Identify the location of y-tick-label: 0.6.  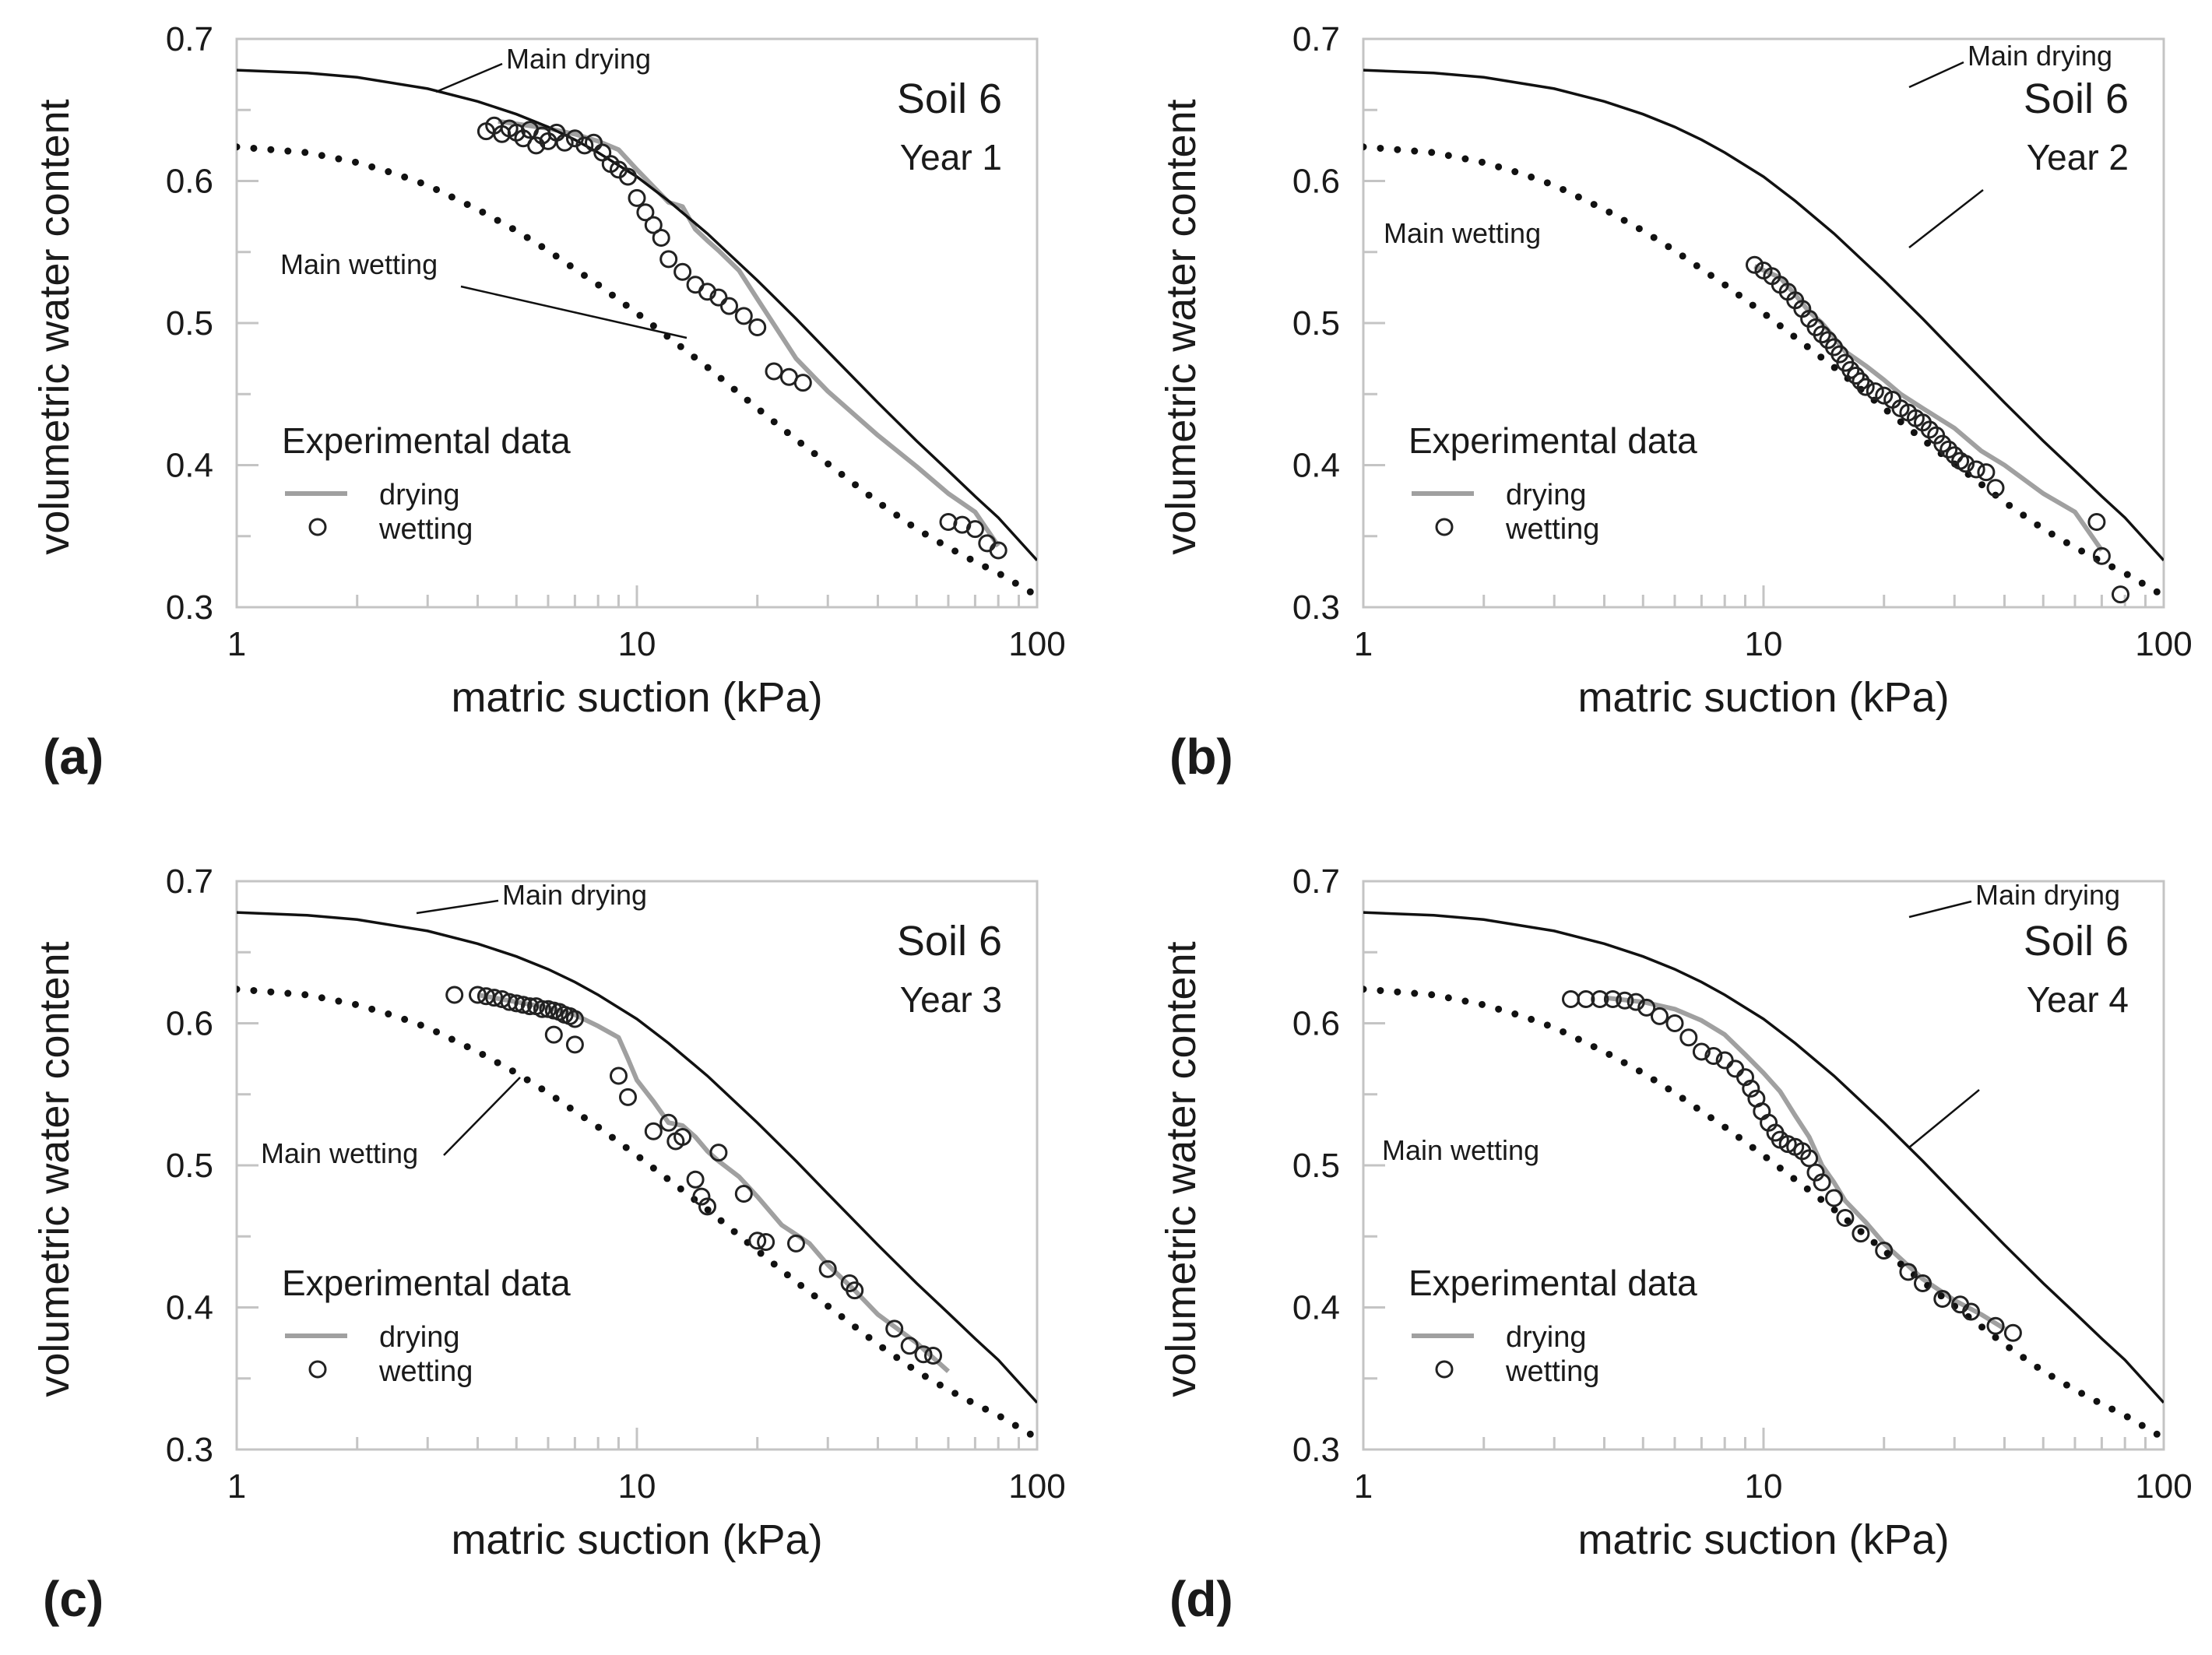
(189, 182).